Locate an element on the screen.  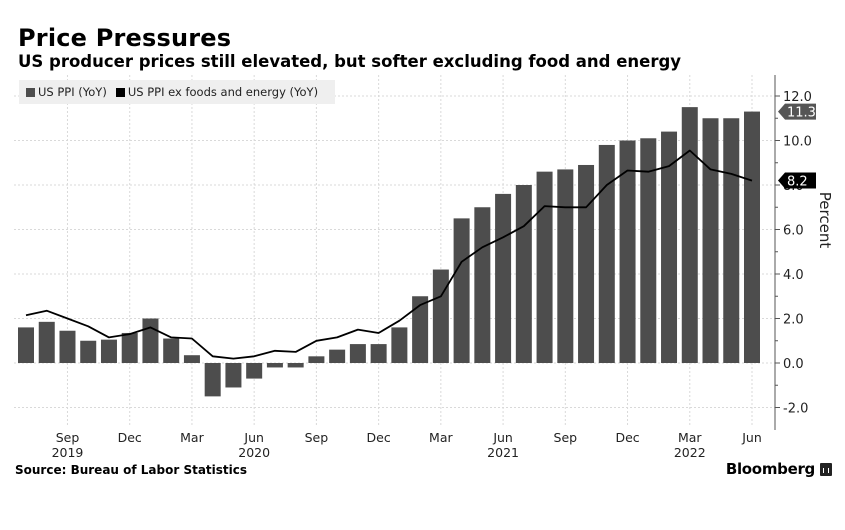
last-value-label-us-ppi: 11.3 is located at coordinates (801, 113).